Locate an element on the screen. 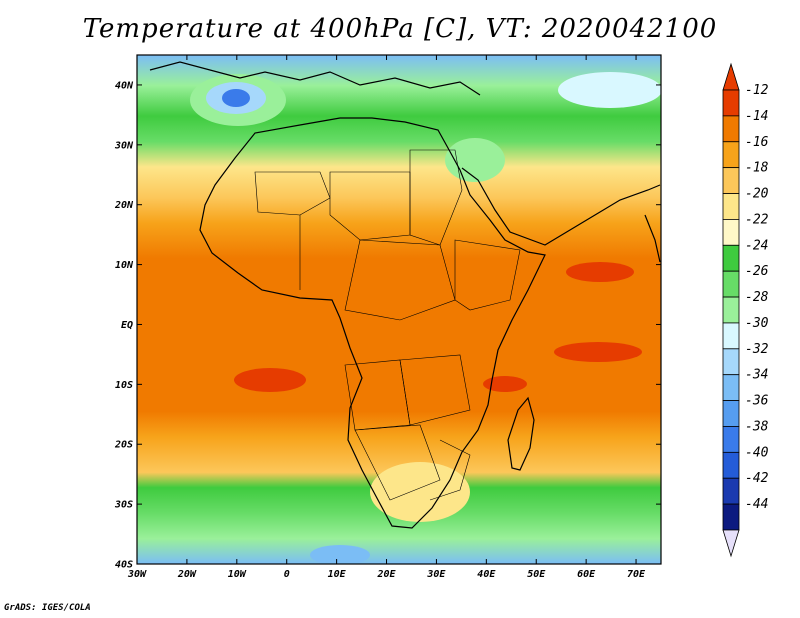 The width and height of the screenshot is (800, 618). lat-tick-label: 30N is located at coordinates (124, 145).